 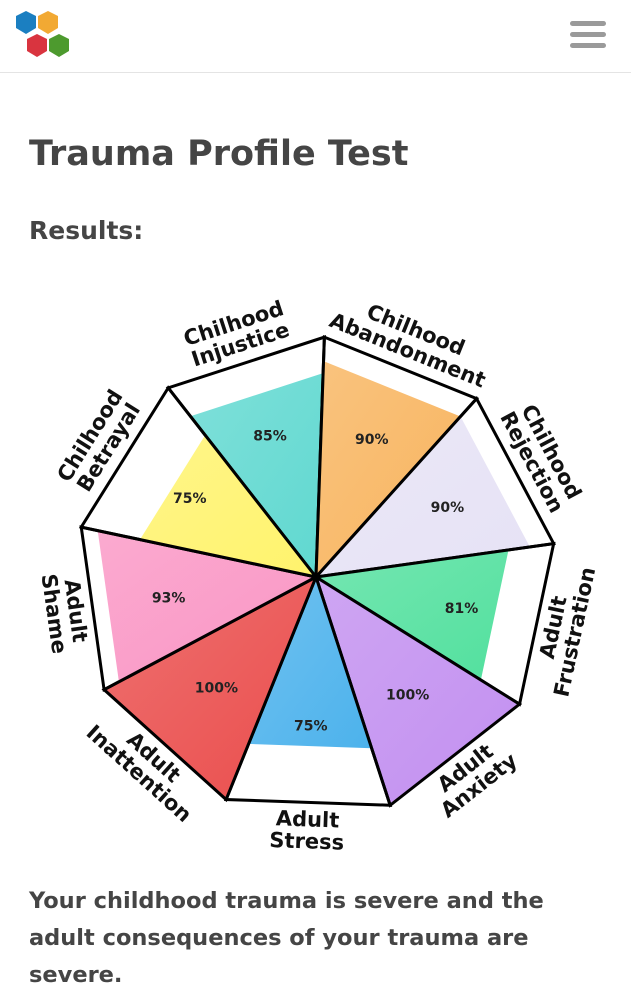 I want to click on page-title: Trauma Profile Test, so click(x=219, y=154).